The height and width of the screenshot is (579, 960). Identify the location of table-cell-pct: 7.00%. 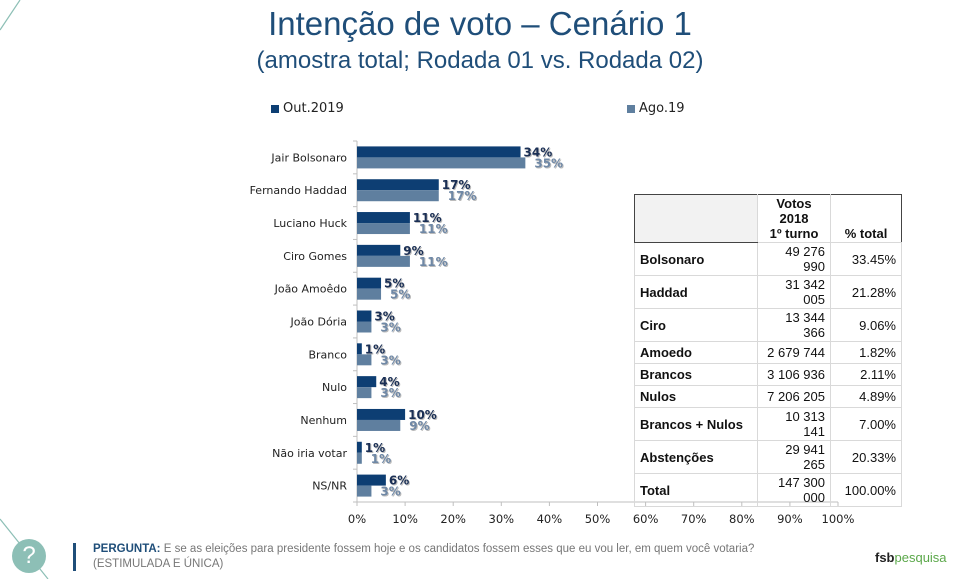
(866, 424).